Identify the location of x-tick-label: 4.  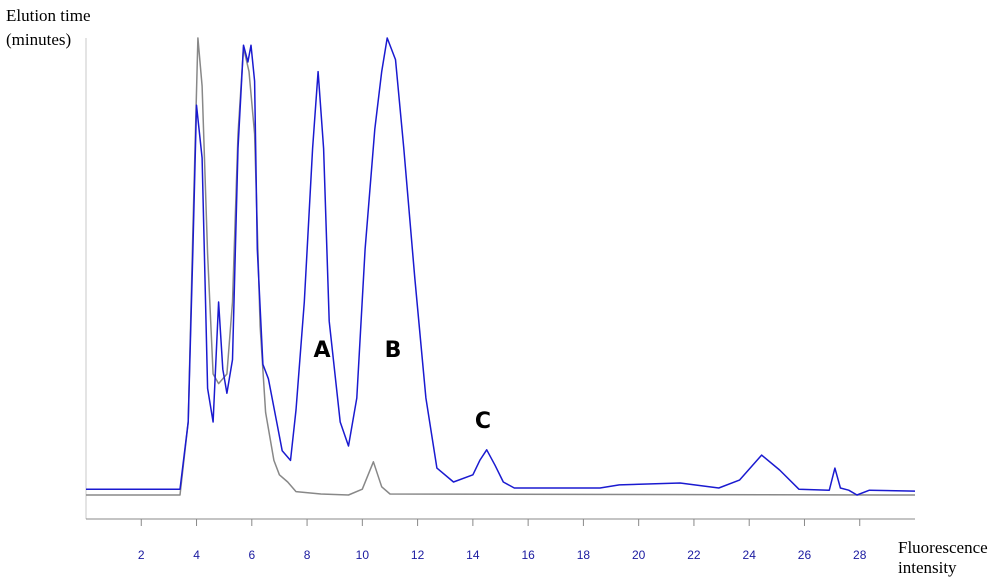
(196, 555).